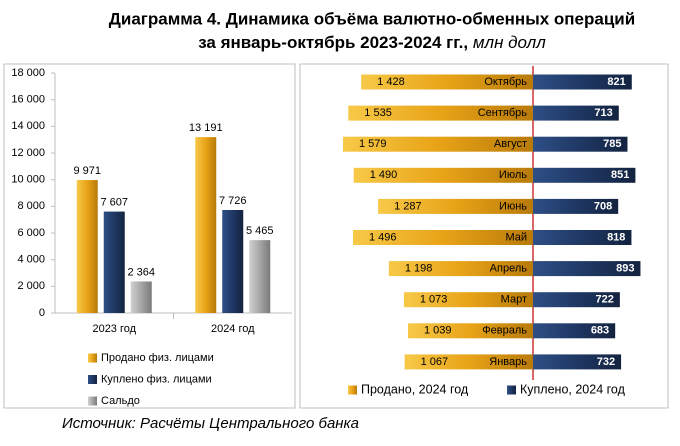 The height and width of the screenshot is (446, 680). Describe the element at coordinates (28, 153) in the screenshot. I see `y-tick-label: 12 000` at that location.